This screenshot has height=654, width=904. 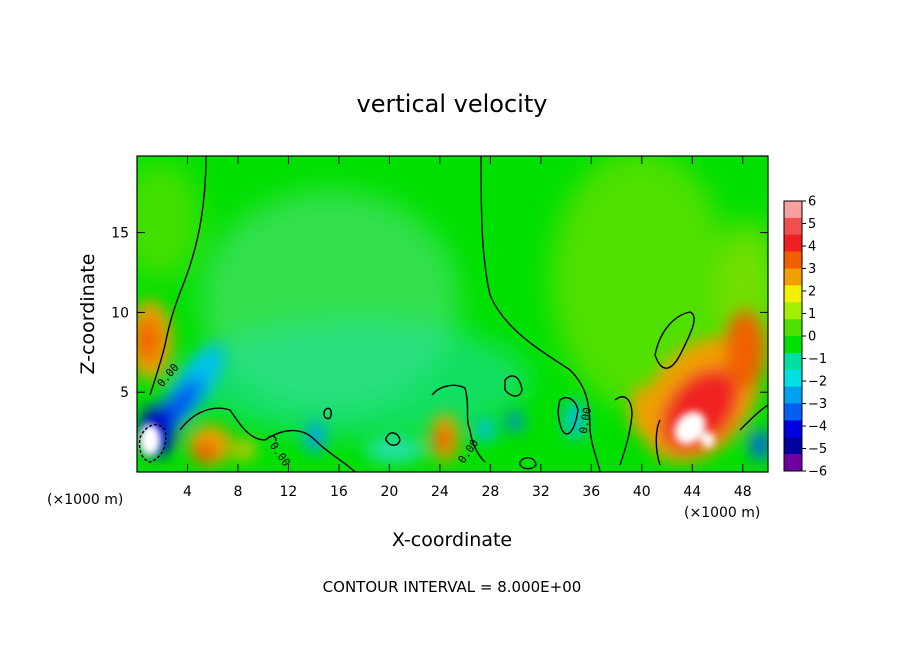 What do you see at coordinates (812, 292) in the screenshot?
I see `colorbar-tick-label: 2` at bounding box center [812, 292].